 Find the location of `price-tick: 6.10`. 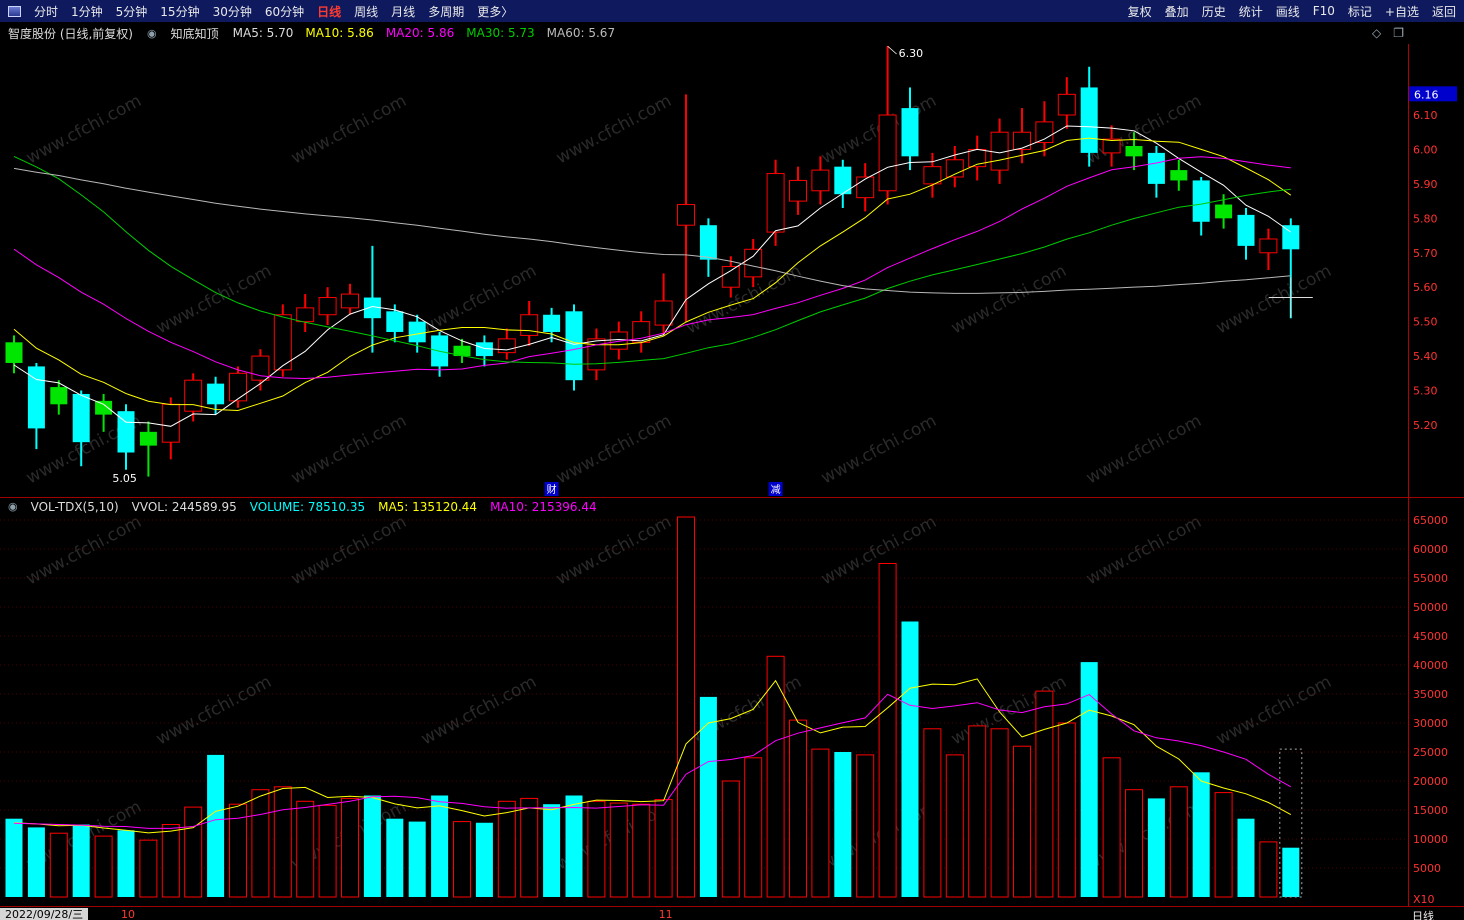

price-tick: 6.10 is located at coordinates (1425, 115).